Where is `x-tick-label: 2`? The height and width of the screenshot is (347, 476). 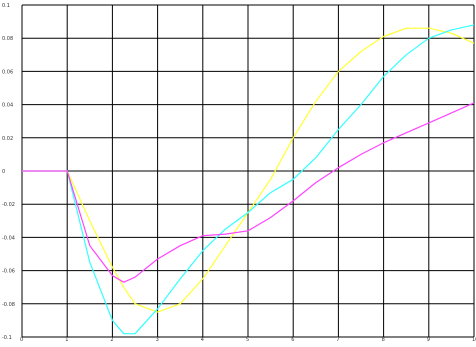
x-tick-label: 2 is located at coordinates (111, 339).